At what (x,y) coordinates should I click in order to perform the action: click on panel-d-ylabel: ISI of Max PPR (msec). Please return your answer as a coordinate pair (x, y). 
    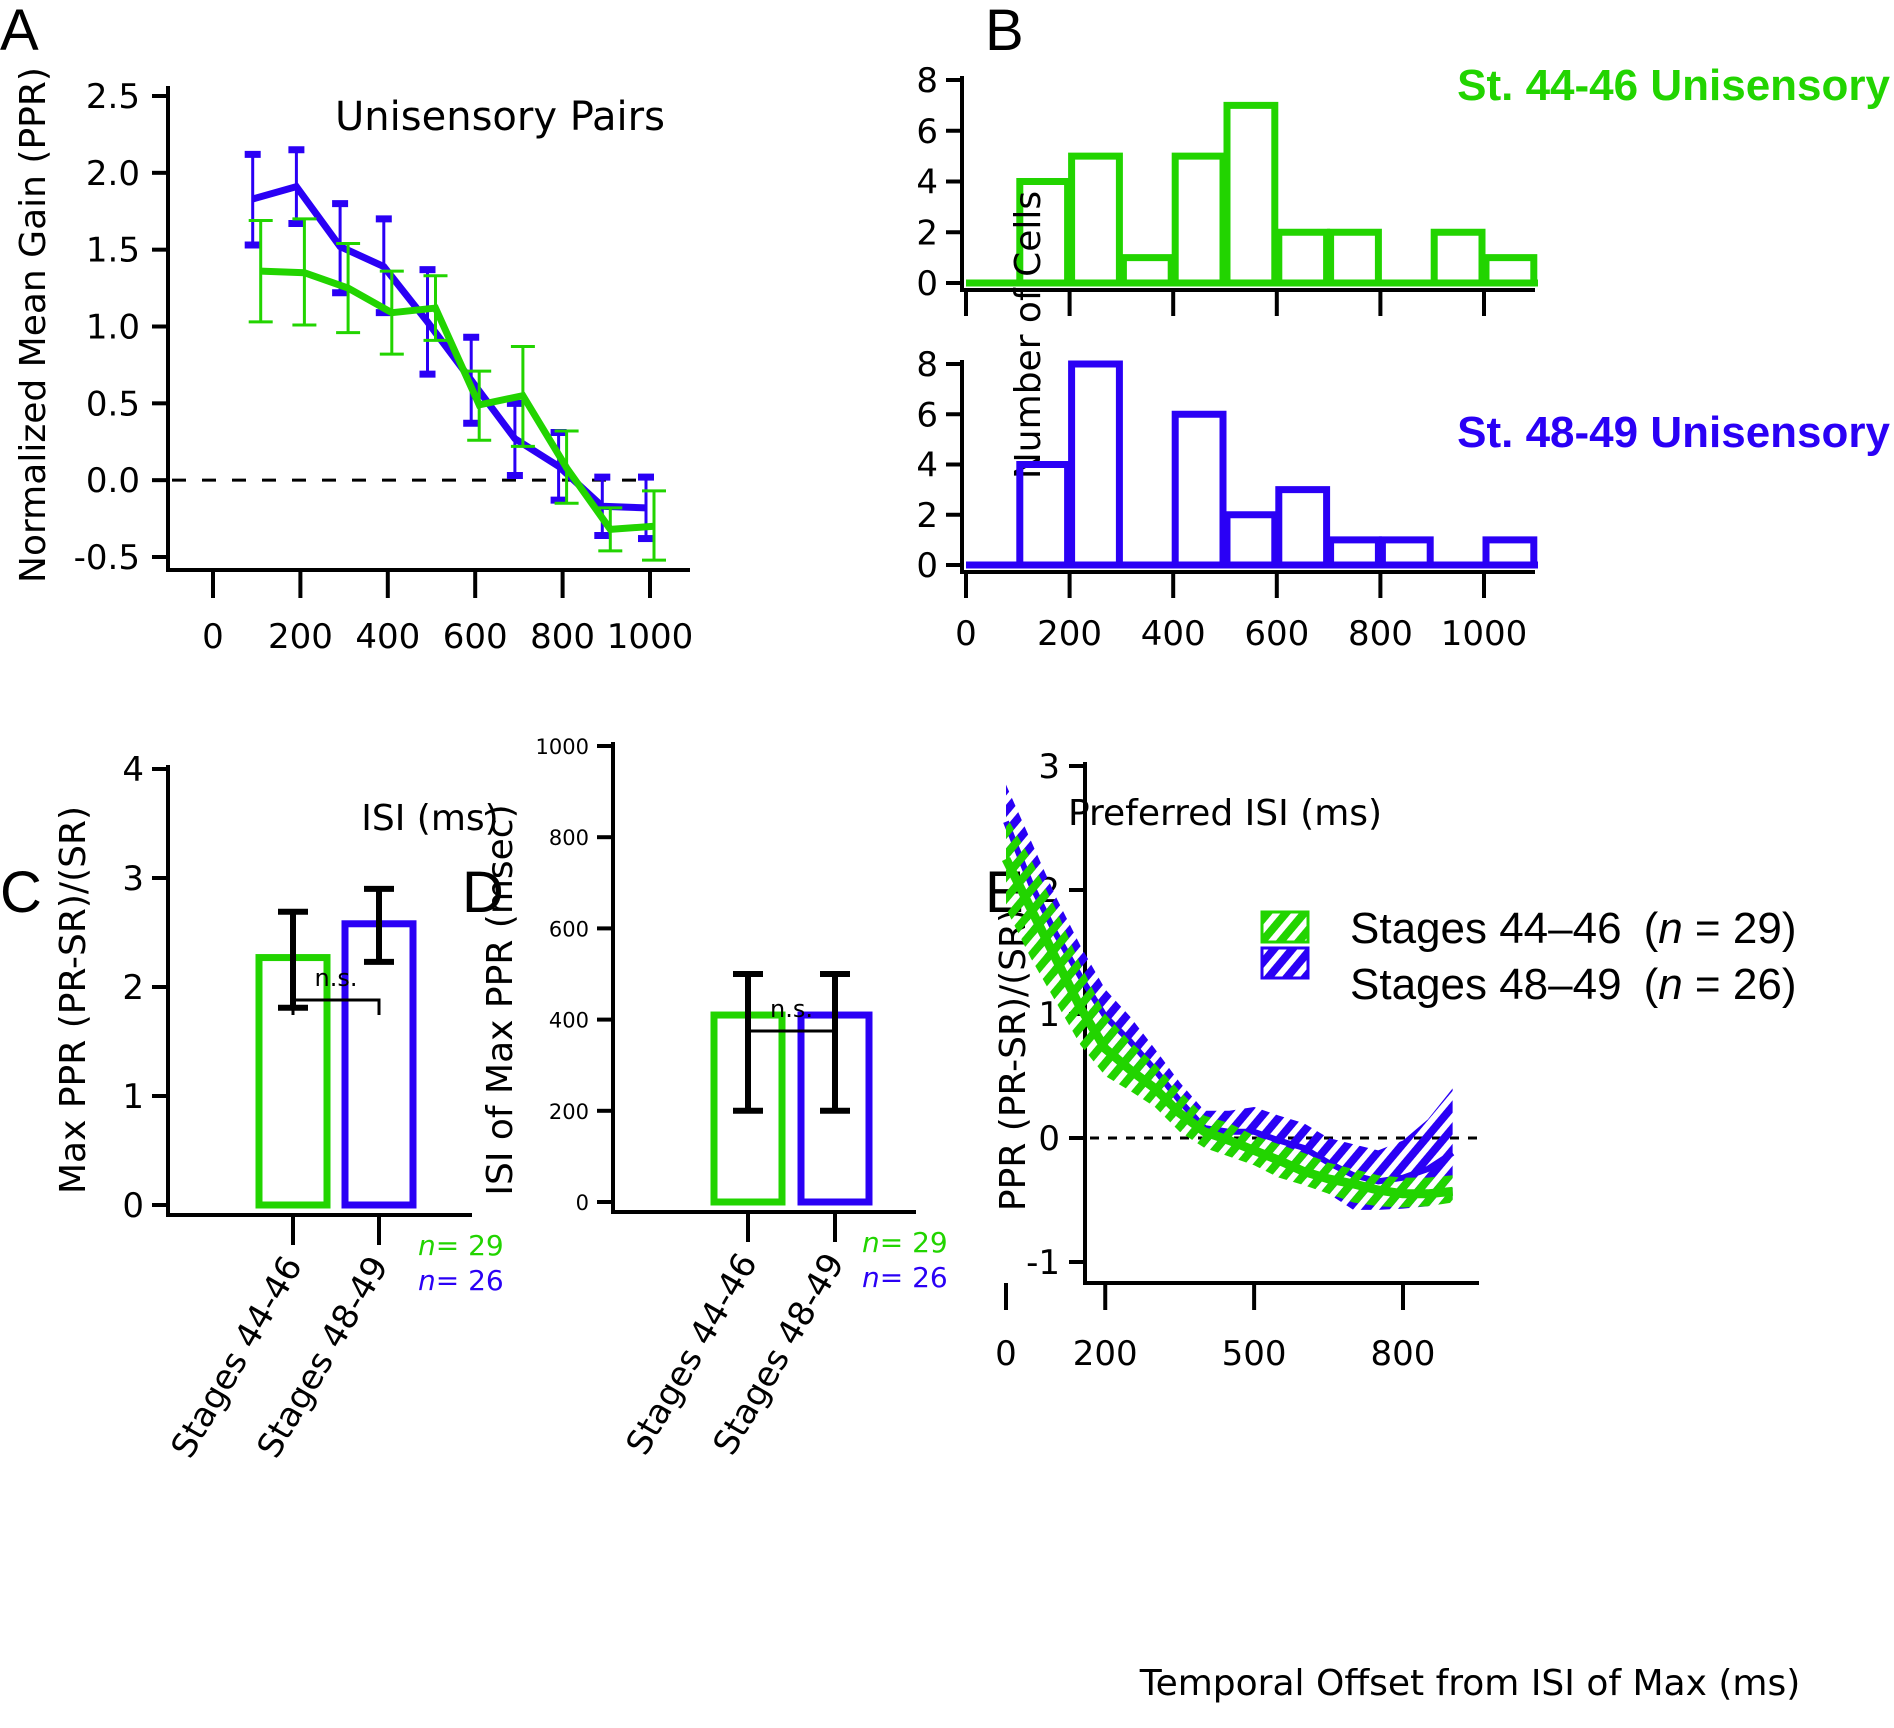
    Looking at the image, I should click on (500, 999).